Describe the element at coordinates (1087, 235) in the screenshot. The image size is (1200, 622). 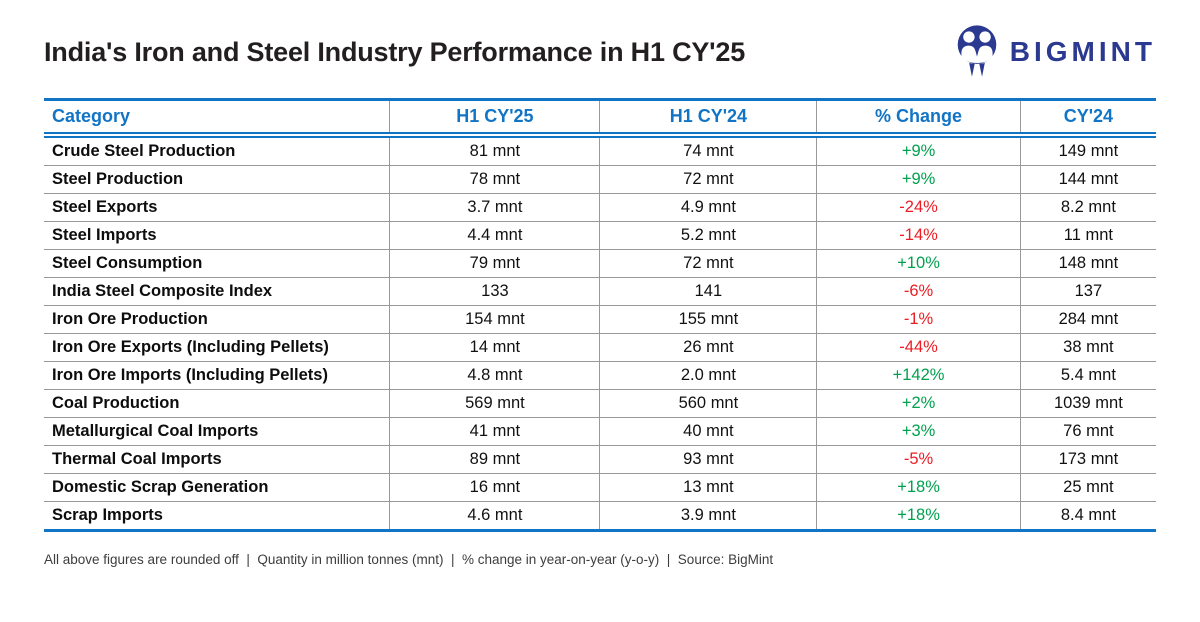
I see `cell-cy24: 11 mnt` at that location.